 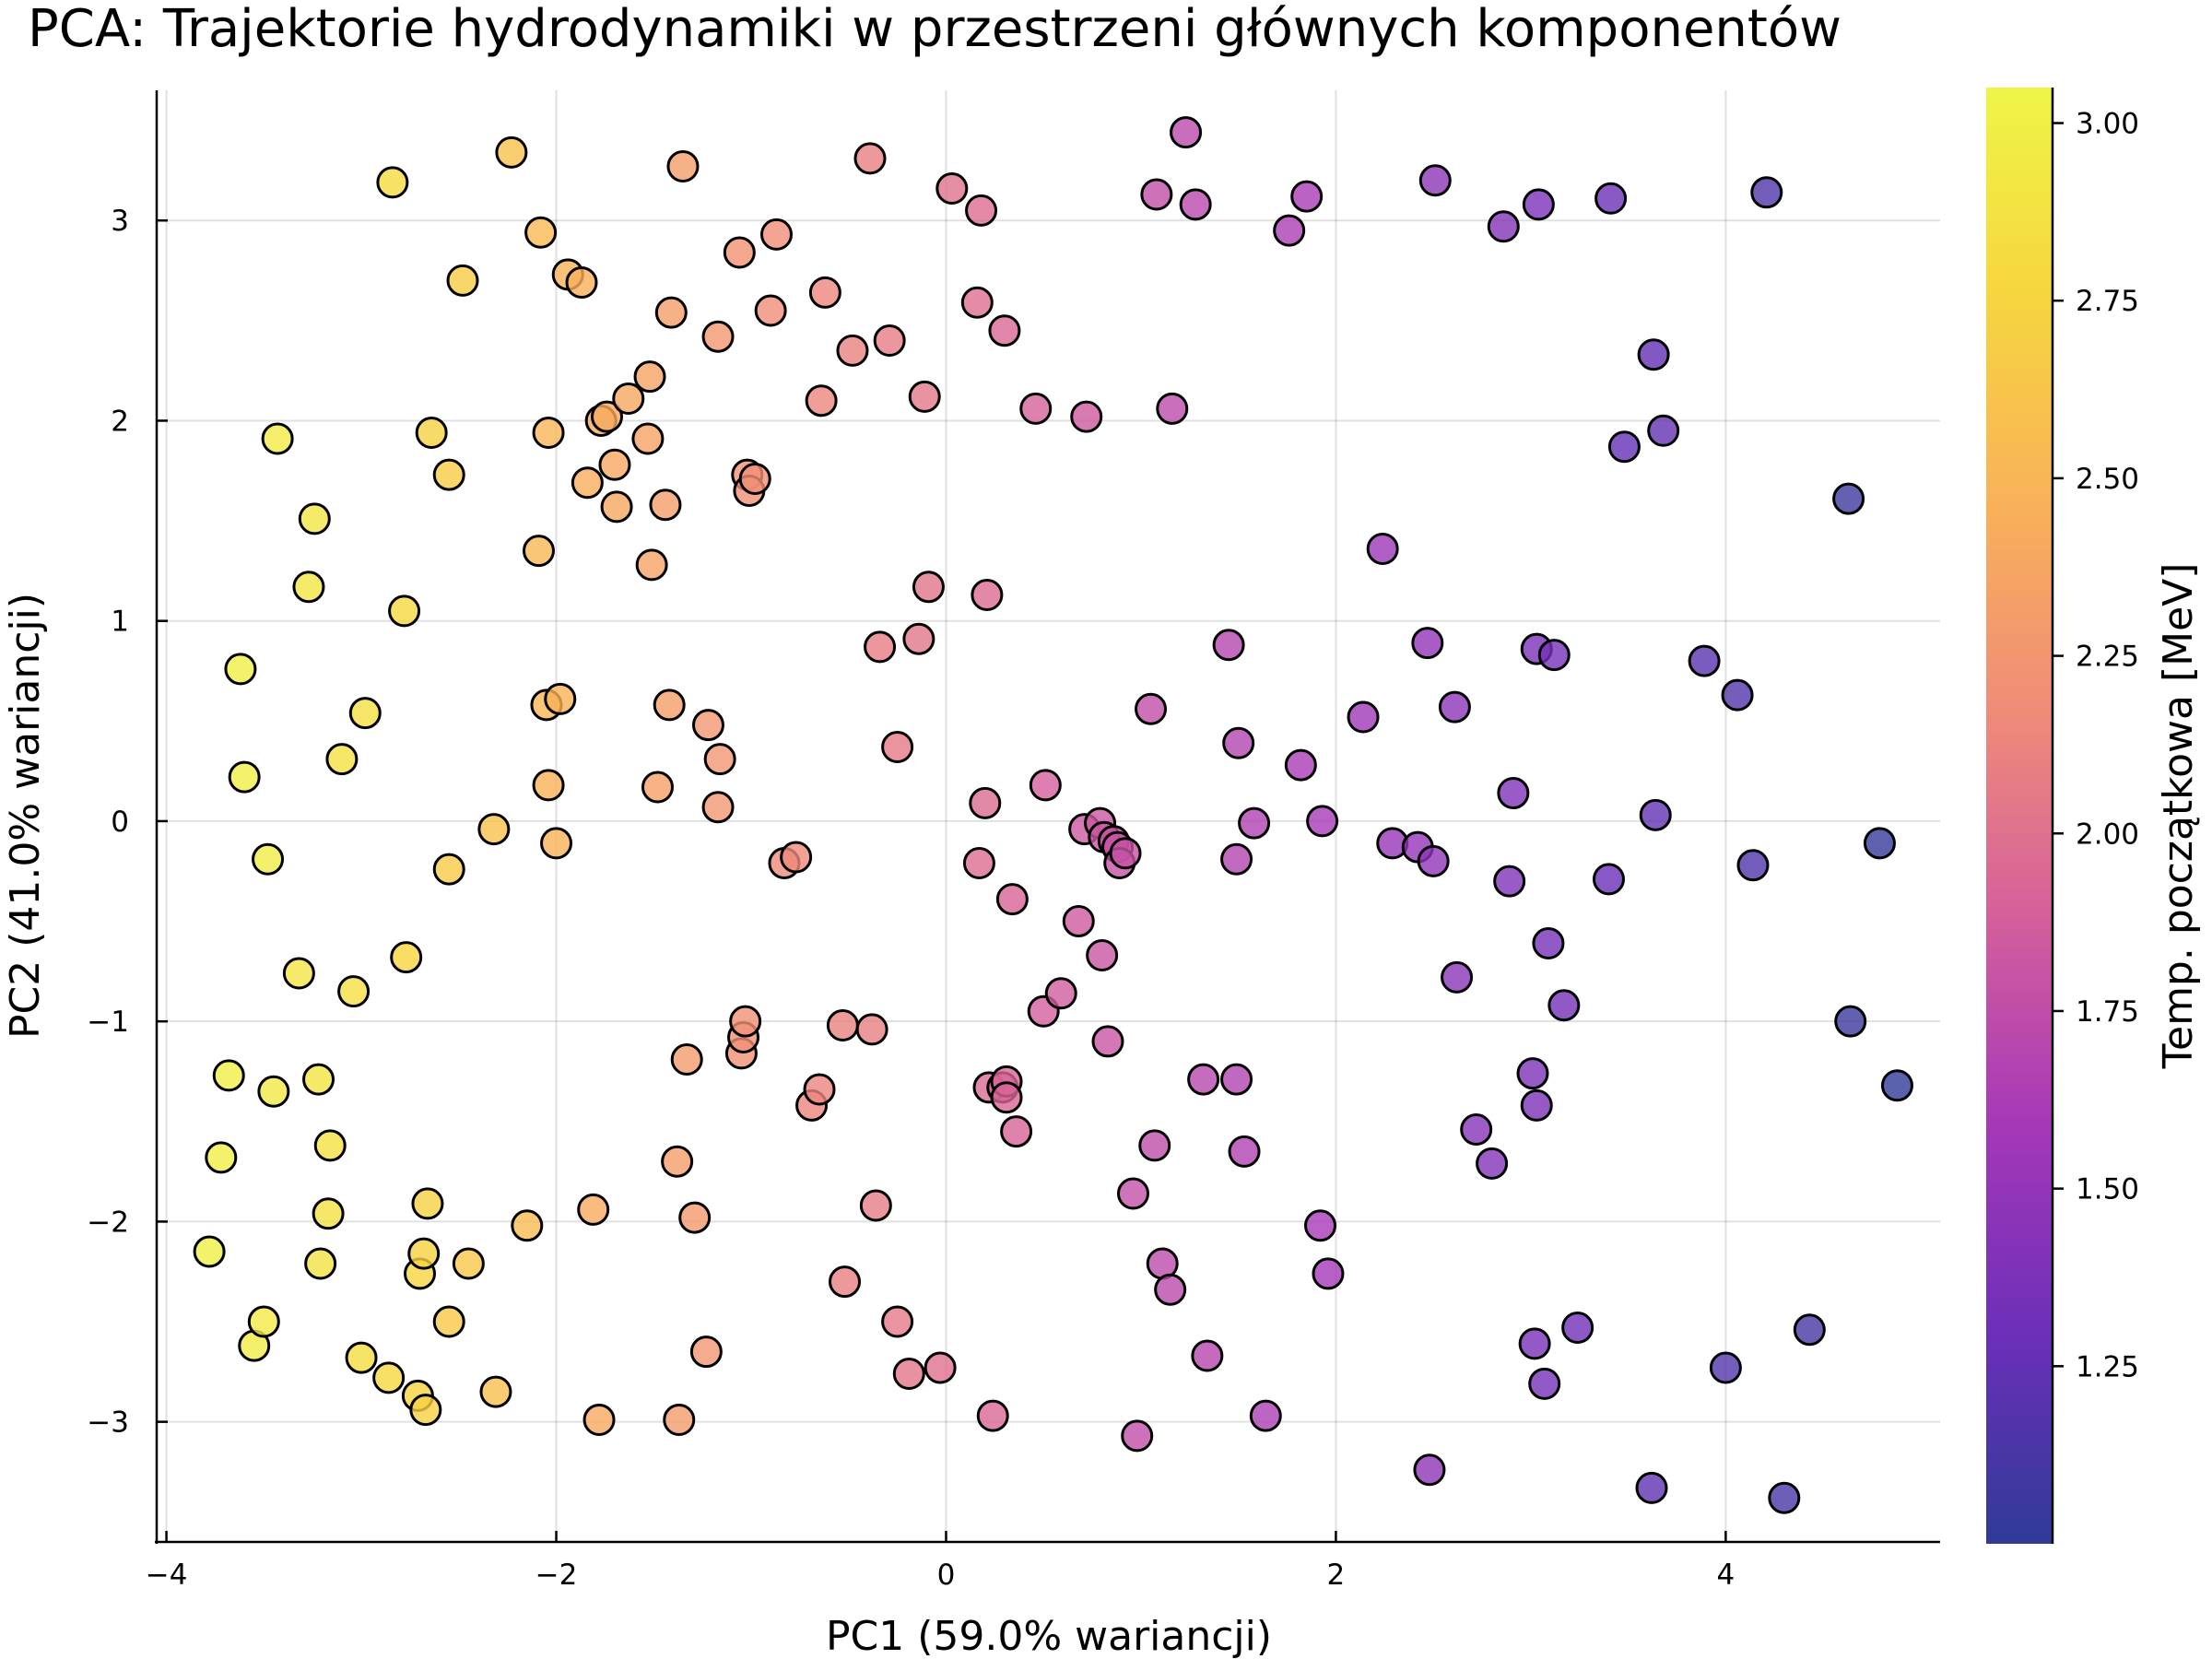 I want to click on y-tick-label: 3, so click(x=120, y=221).